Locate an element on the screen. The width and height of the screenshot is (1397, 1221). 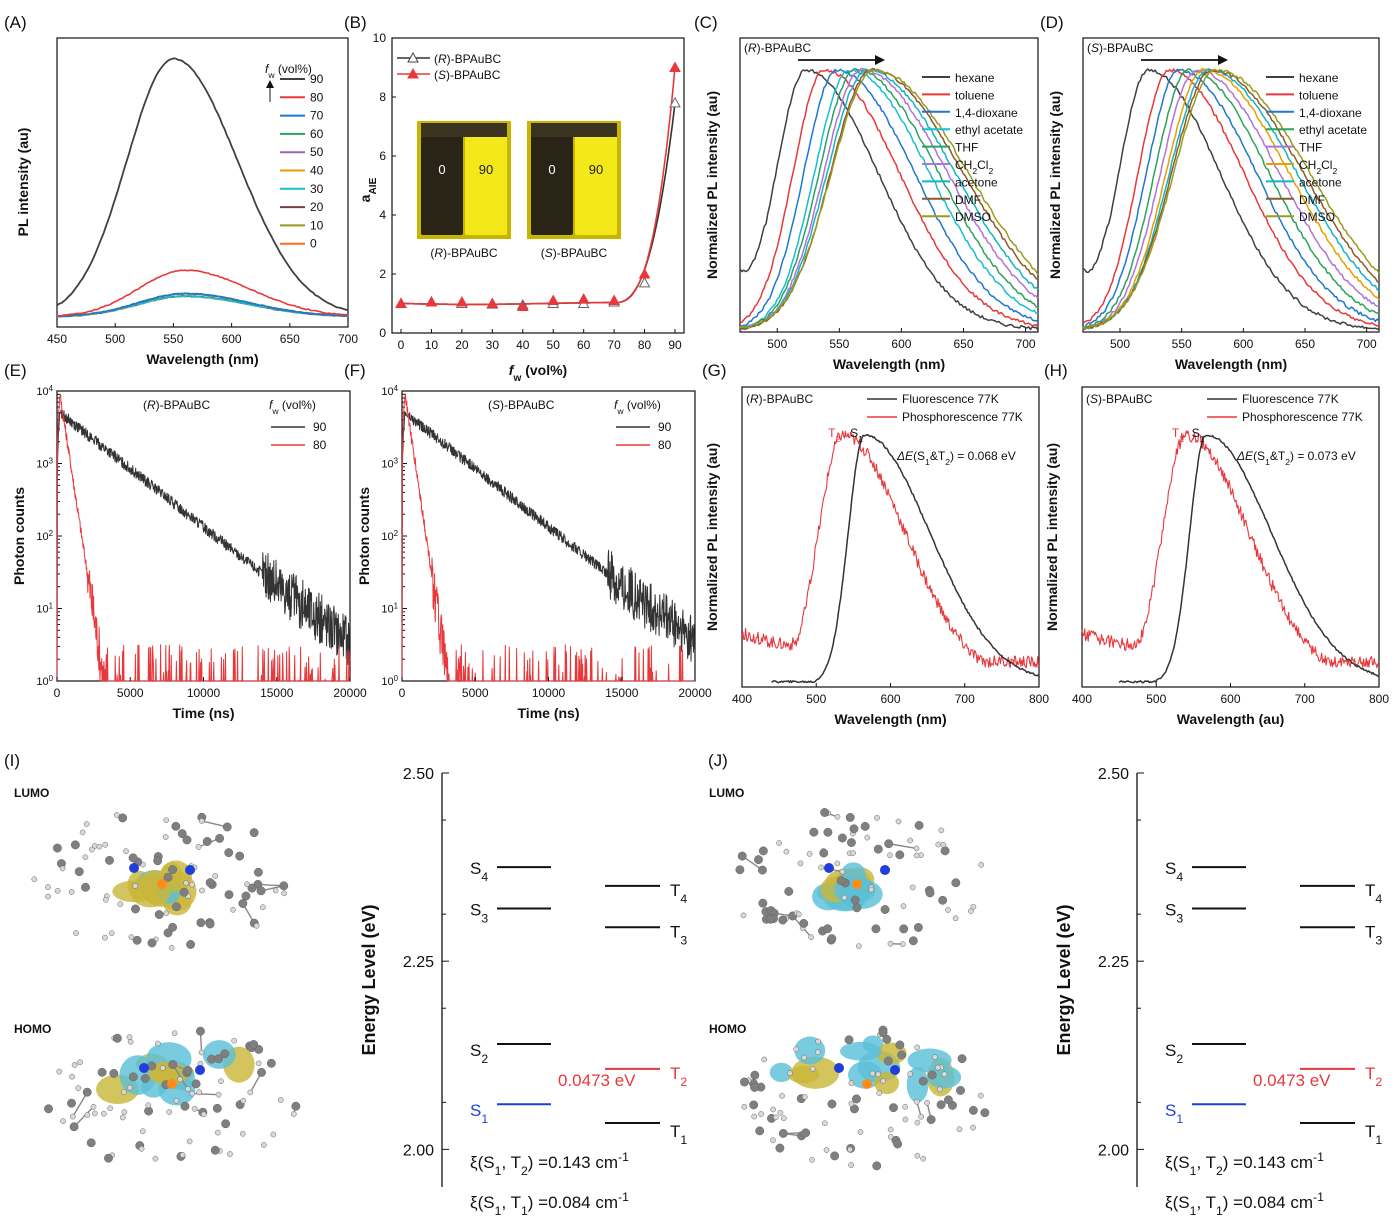
label-part: S is located at coordinates (442, 75).